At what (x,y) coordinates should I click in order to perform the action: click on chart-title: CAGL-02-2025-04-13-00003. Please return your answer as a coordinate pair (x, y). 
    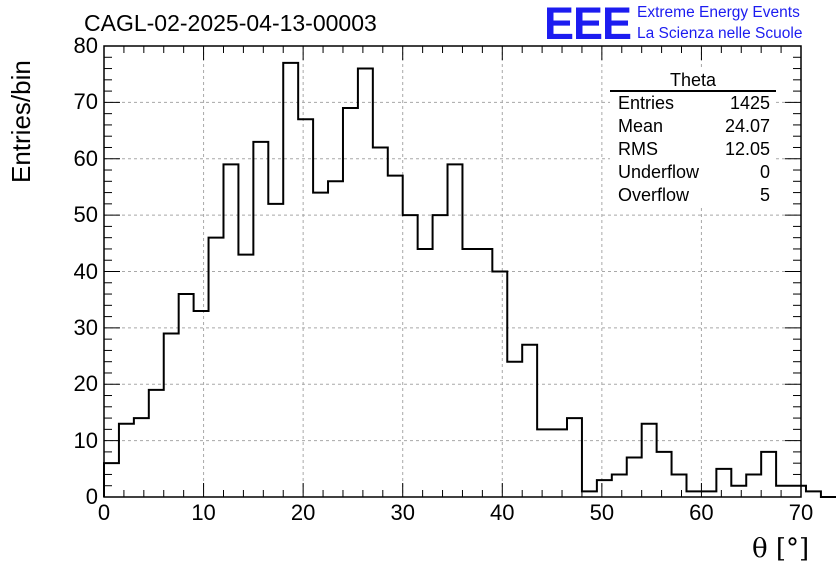
    Looking at the image, I should click on (230, 23).